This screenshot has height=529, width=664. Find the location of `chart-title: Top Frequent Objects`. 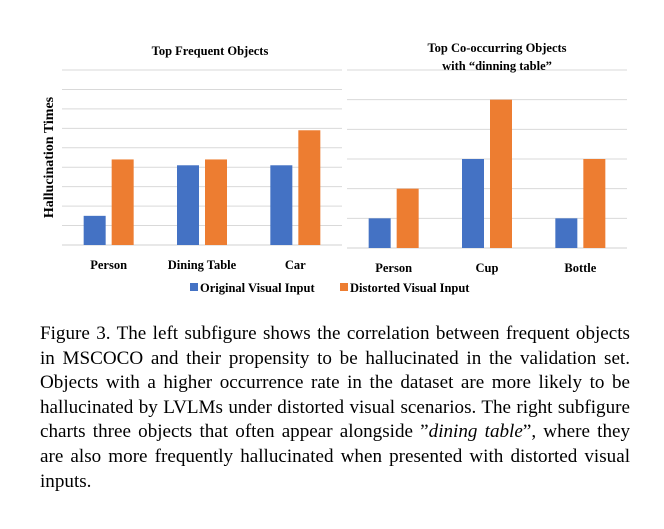

chart-title: Top Frequent Objects is located at coordinates (210, 51).